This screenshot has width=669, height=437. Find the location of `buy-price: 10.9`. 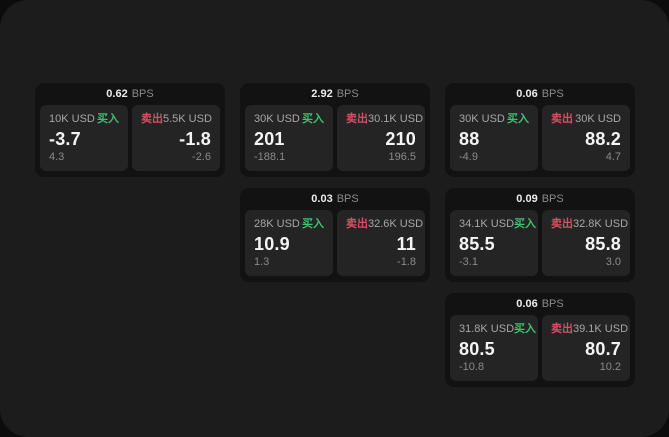

buy-price: 10.9 is located at coordinates (272, 243).